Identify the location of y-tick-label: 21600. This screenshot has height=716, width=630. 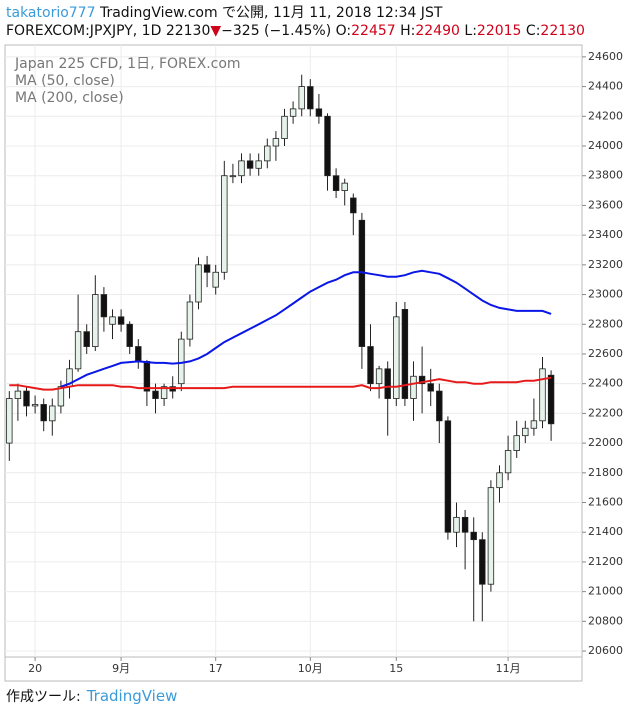
(605, 502).